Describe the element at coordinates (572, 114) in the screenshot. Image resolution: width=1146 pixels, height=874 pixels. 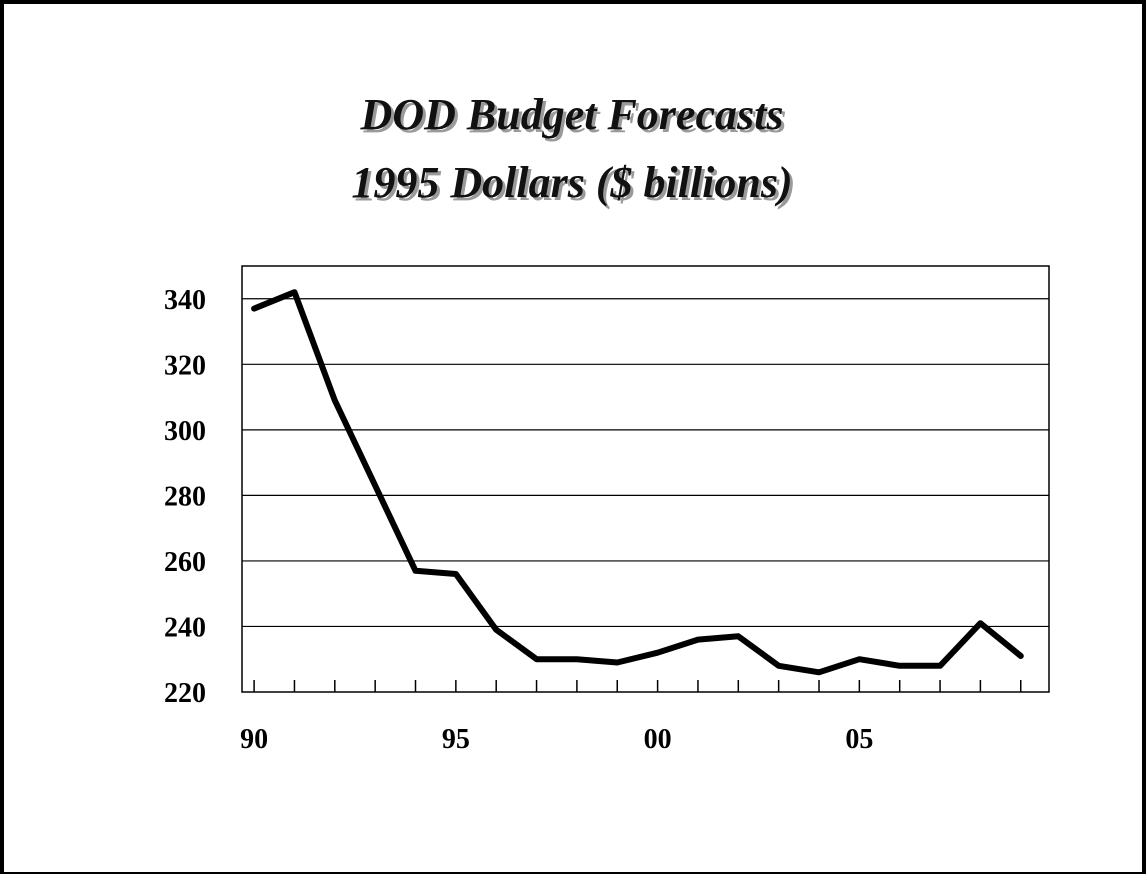
I see `chart-title-line-1: DOD Budget Forecasts` at that location.